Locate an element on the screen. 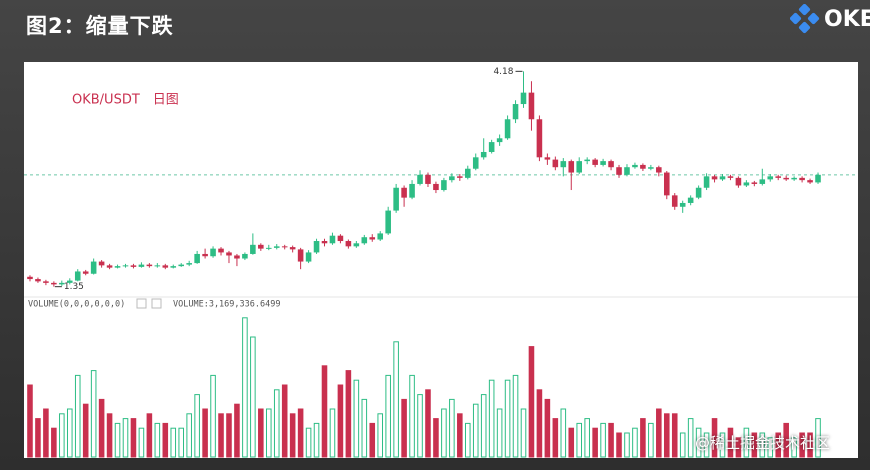 This screenshot has width=870, height=470. watermark: @稀土掘金技术社区 is located at coordinates (763, 443).